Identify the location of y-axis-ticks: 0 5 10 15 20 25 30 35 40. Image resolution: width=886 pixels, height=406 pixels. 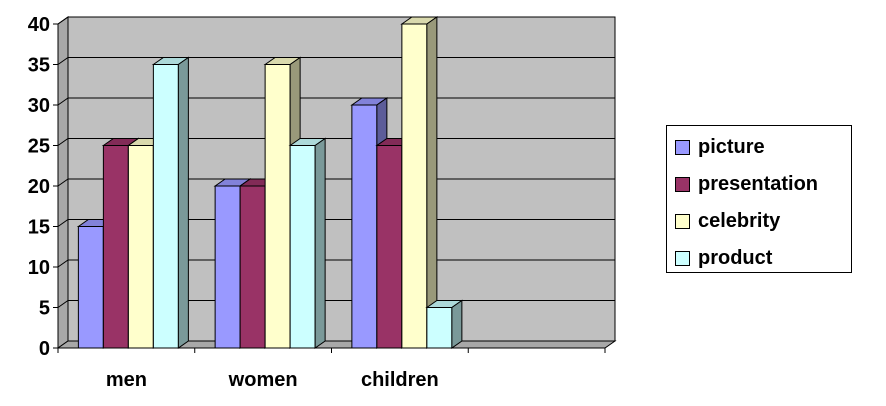
(39, 187).